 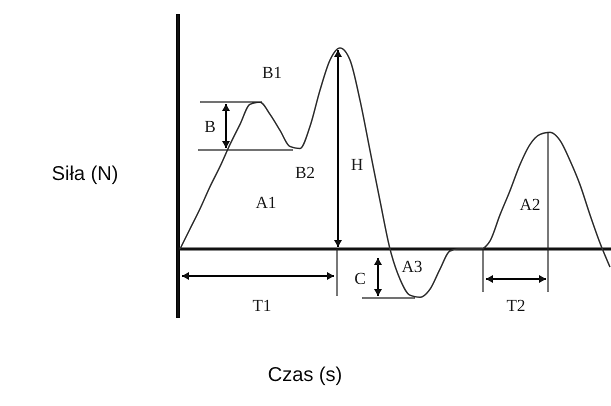 What do you see at coordinates (305, 172) in the screenshot?
I see `annotation: B2` at bounding box center [305, 172].